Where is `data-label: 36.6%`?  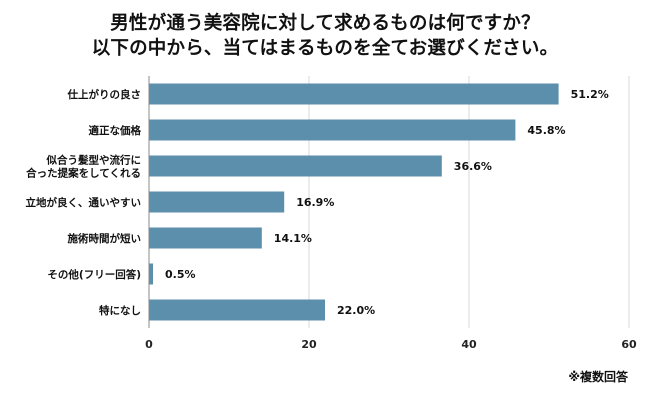
data-label: 36.6% is located at coordinates (473, 166).